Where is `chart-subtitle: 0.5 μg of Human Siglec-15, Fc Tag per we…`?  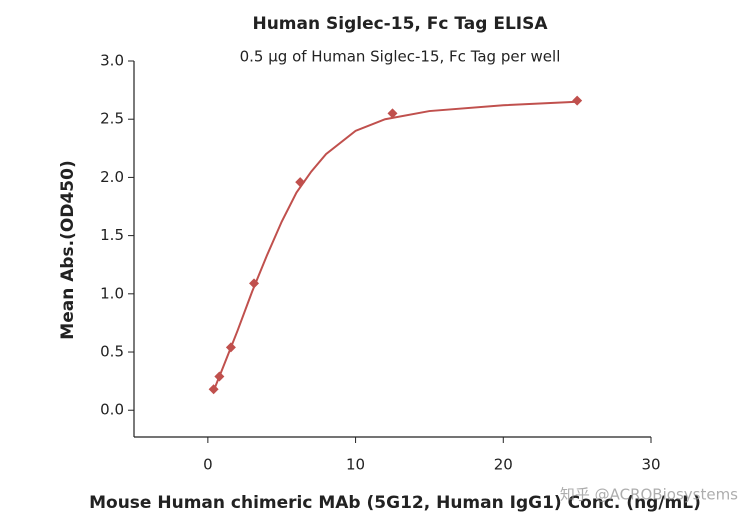 chart-subtitle: 0.5 μg of Human Siglec-15, Fc Tag per we… is located at coordinates (400, 57).